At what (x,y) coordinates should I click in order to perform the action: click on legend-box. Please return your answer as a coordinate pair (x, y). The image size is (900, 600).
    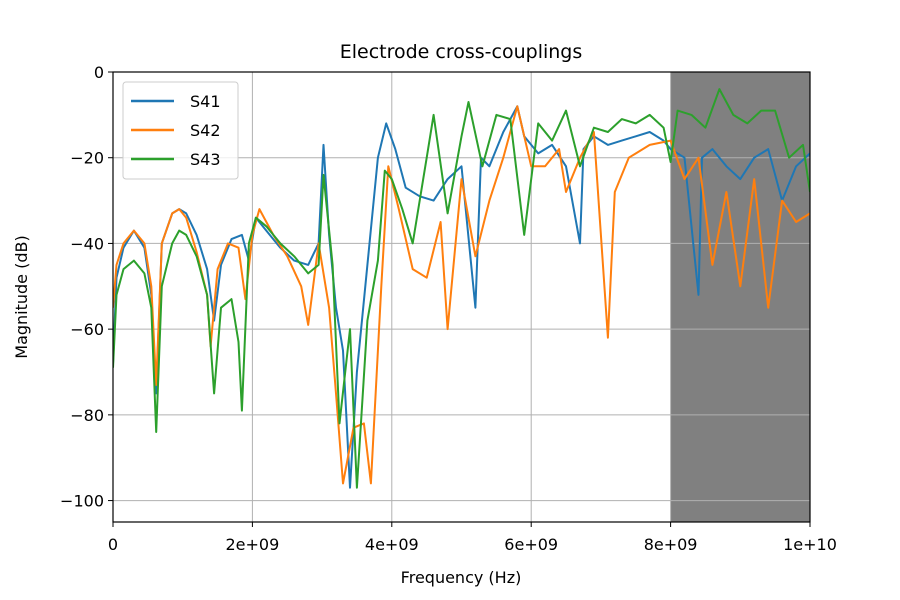
    Looking at the image, I should click on (180, 130).